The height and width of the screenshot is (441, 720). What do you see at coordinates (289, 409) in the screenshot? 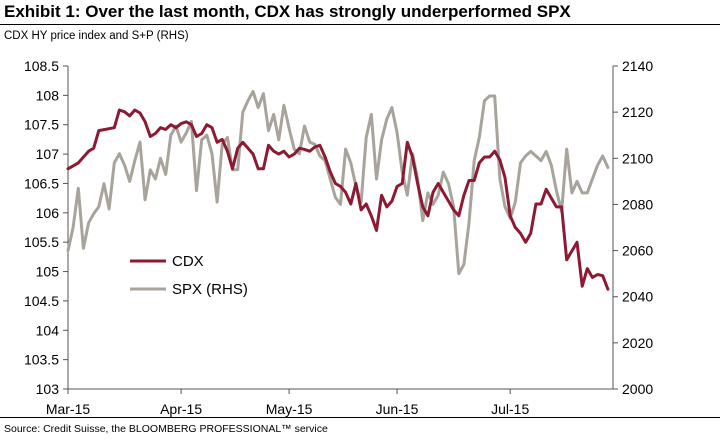
I see `x-tick-label: May-15` at bounding box center [289, 409].